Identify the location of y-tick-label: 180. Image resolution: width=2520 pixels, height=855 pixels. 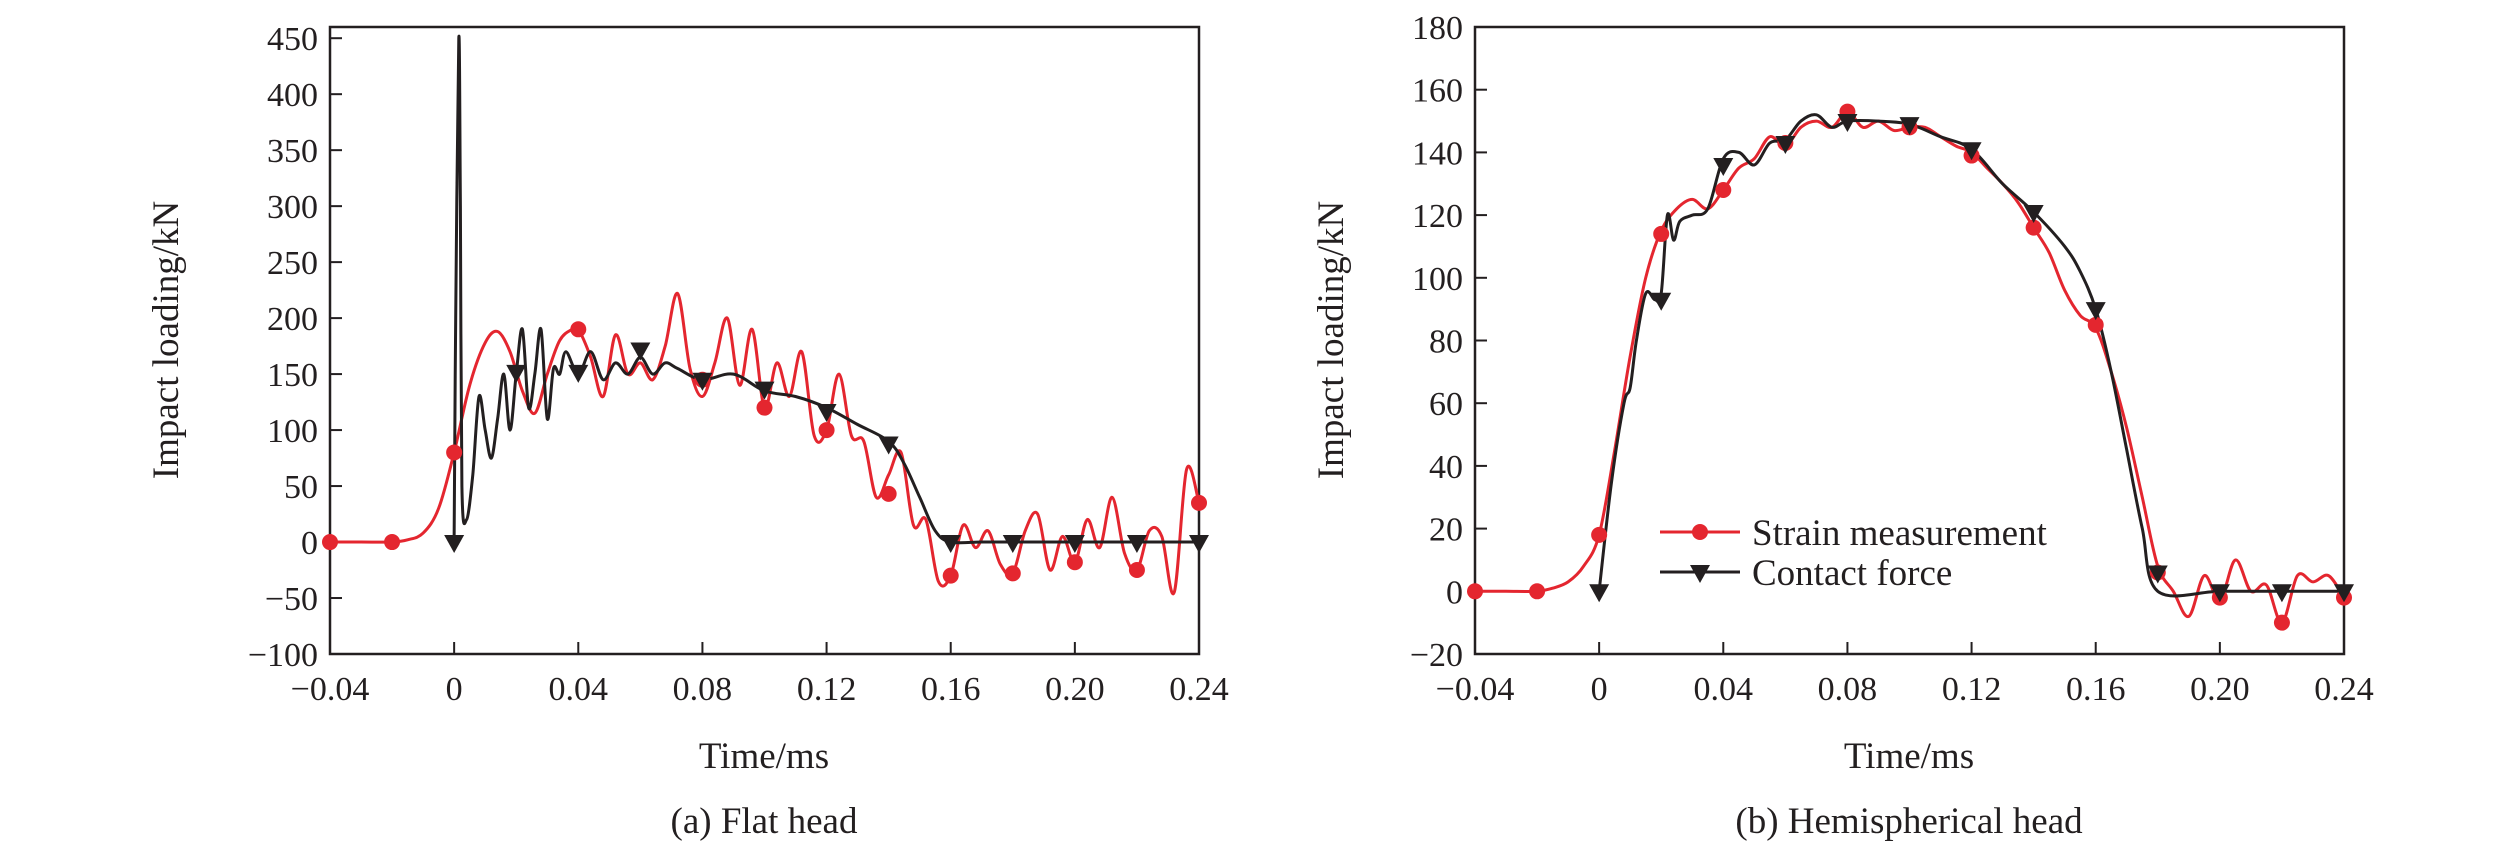
(1437, 28).